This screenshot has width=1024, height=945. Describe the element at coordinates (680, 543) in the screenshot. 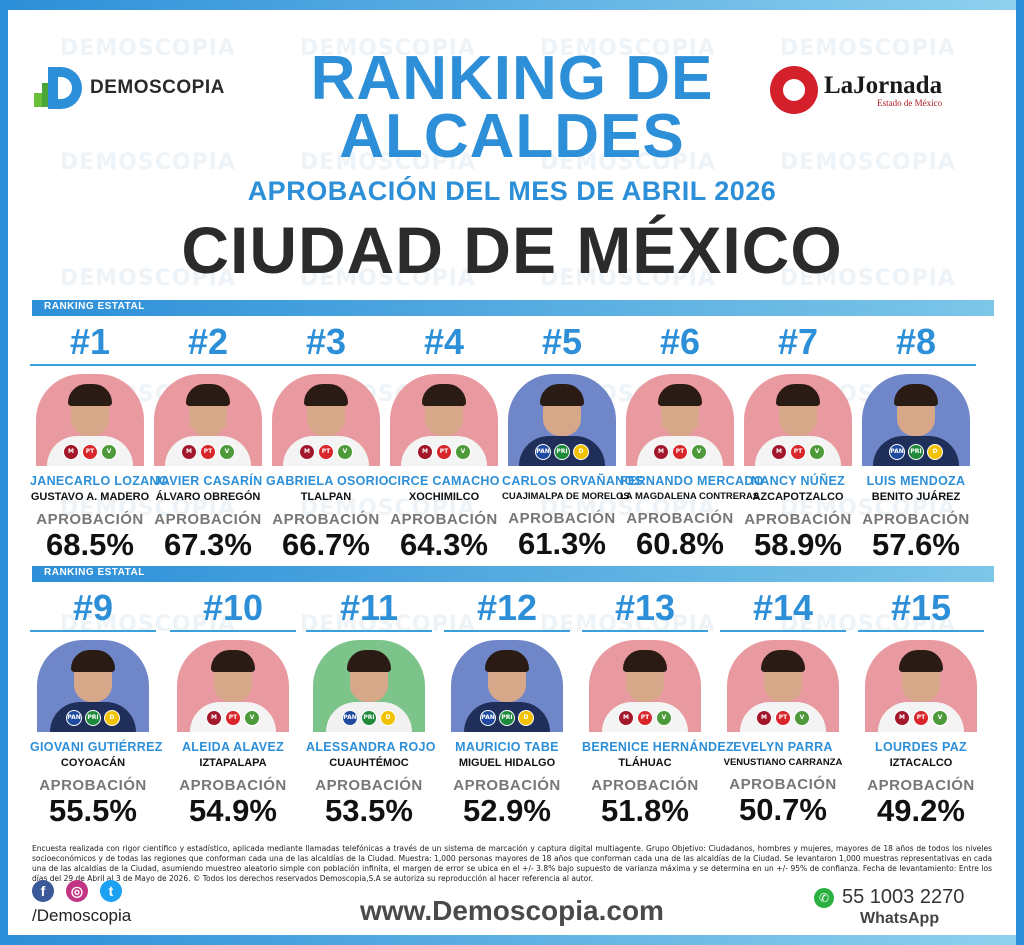

I see `approval-value: 60.8%` at that location.